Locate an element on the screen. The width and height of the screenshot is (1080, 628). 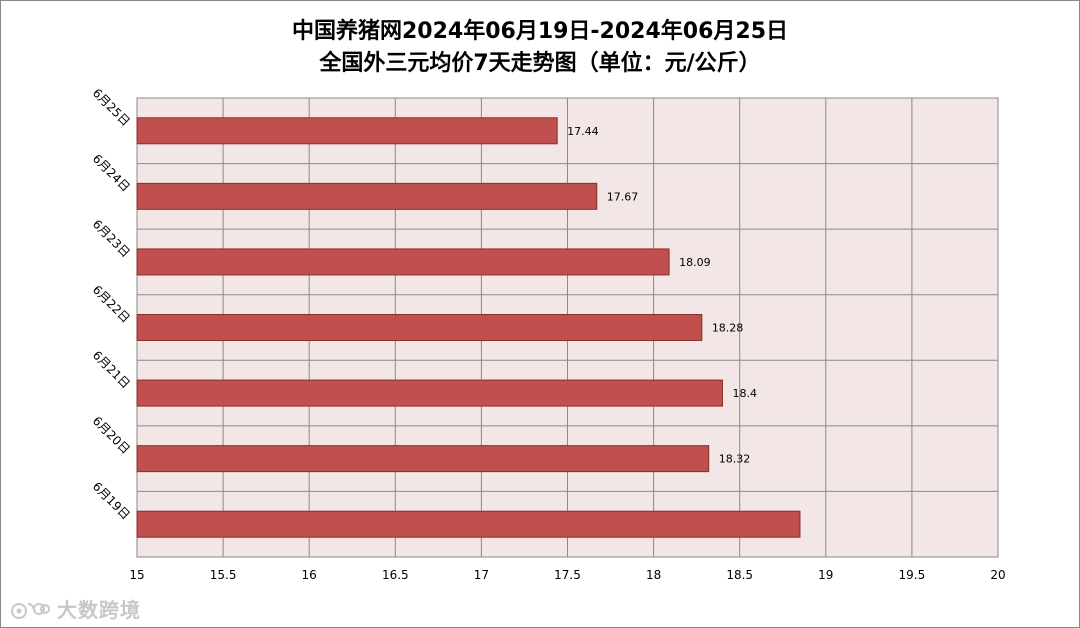
y-category-label: 6月23日 is located at coordinates (111, 238).